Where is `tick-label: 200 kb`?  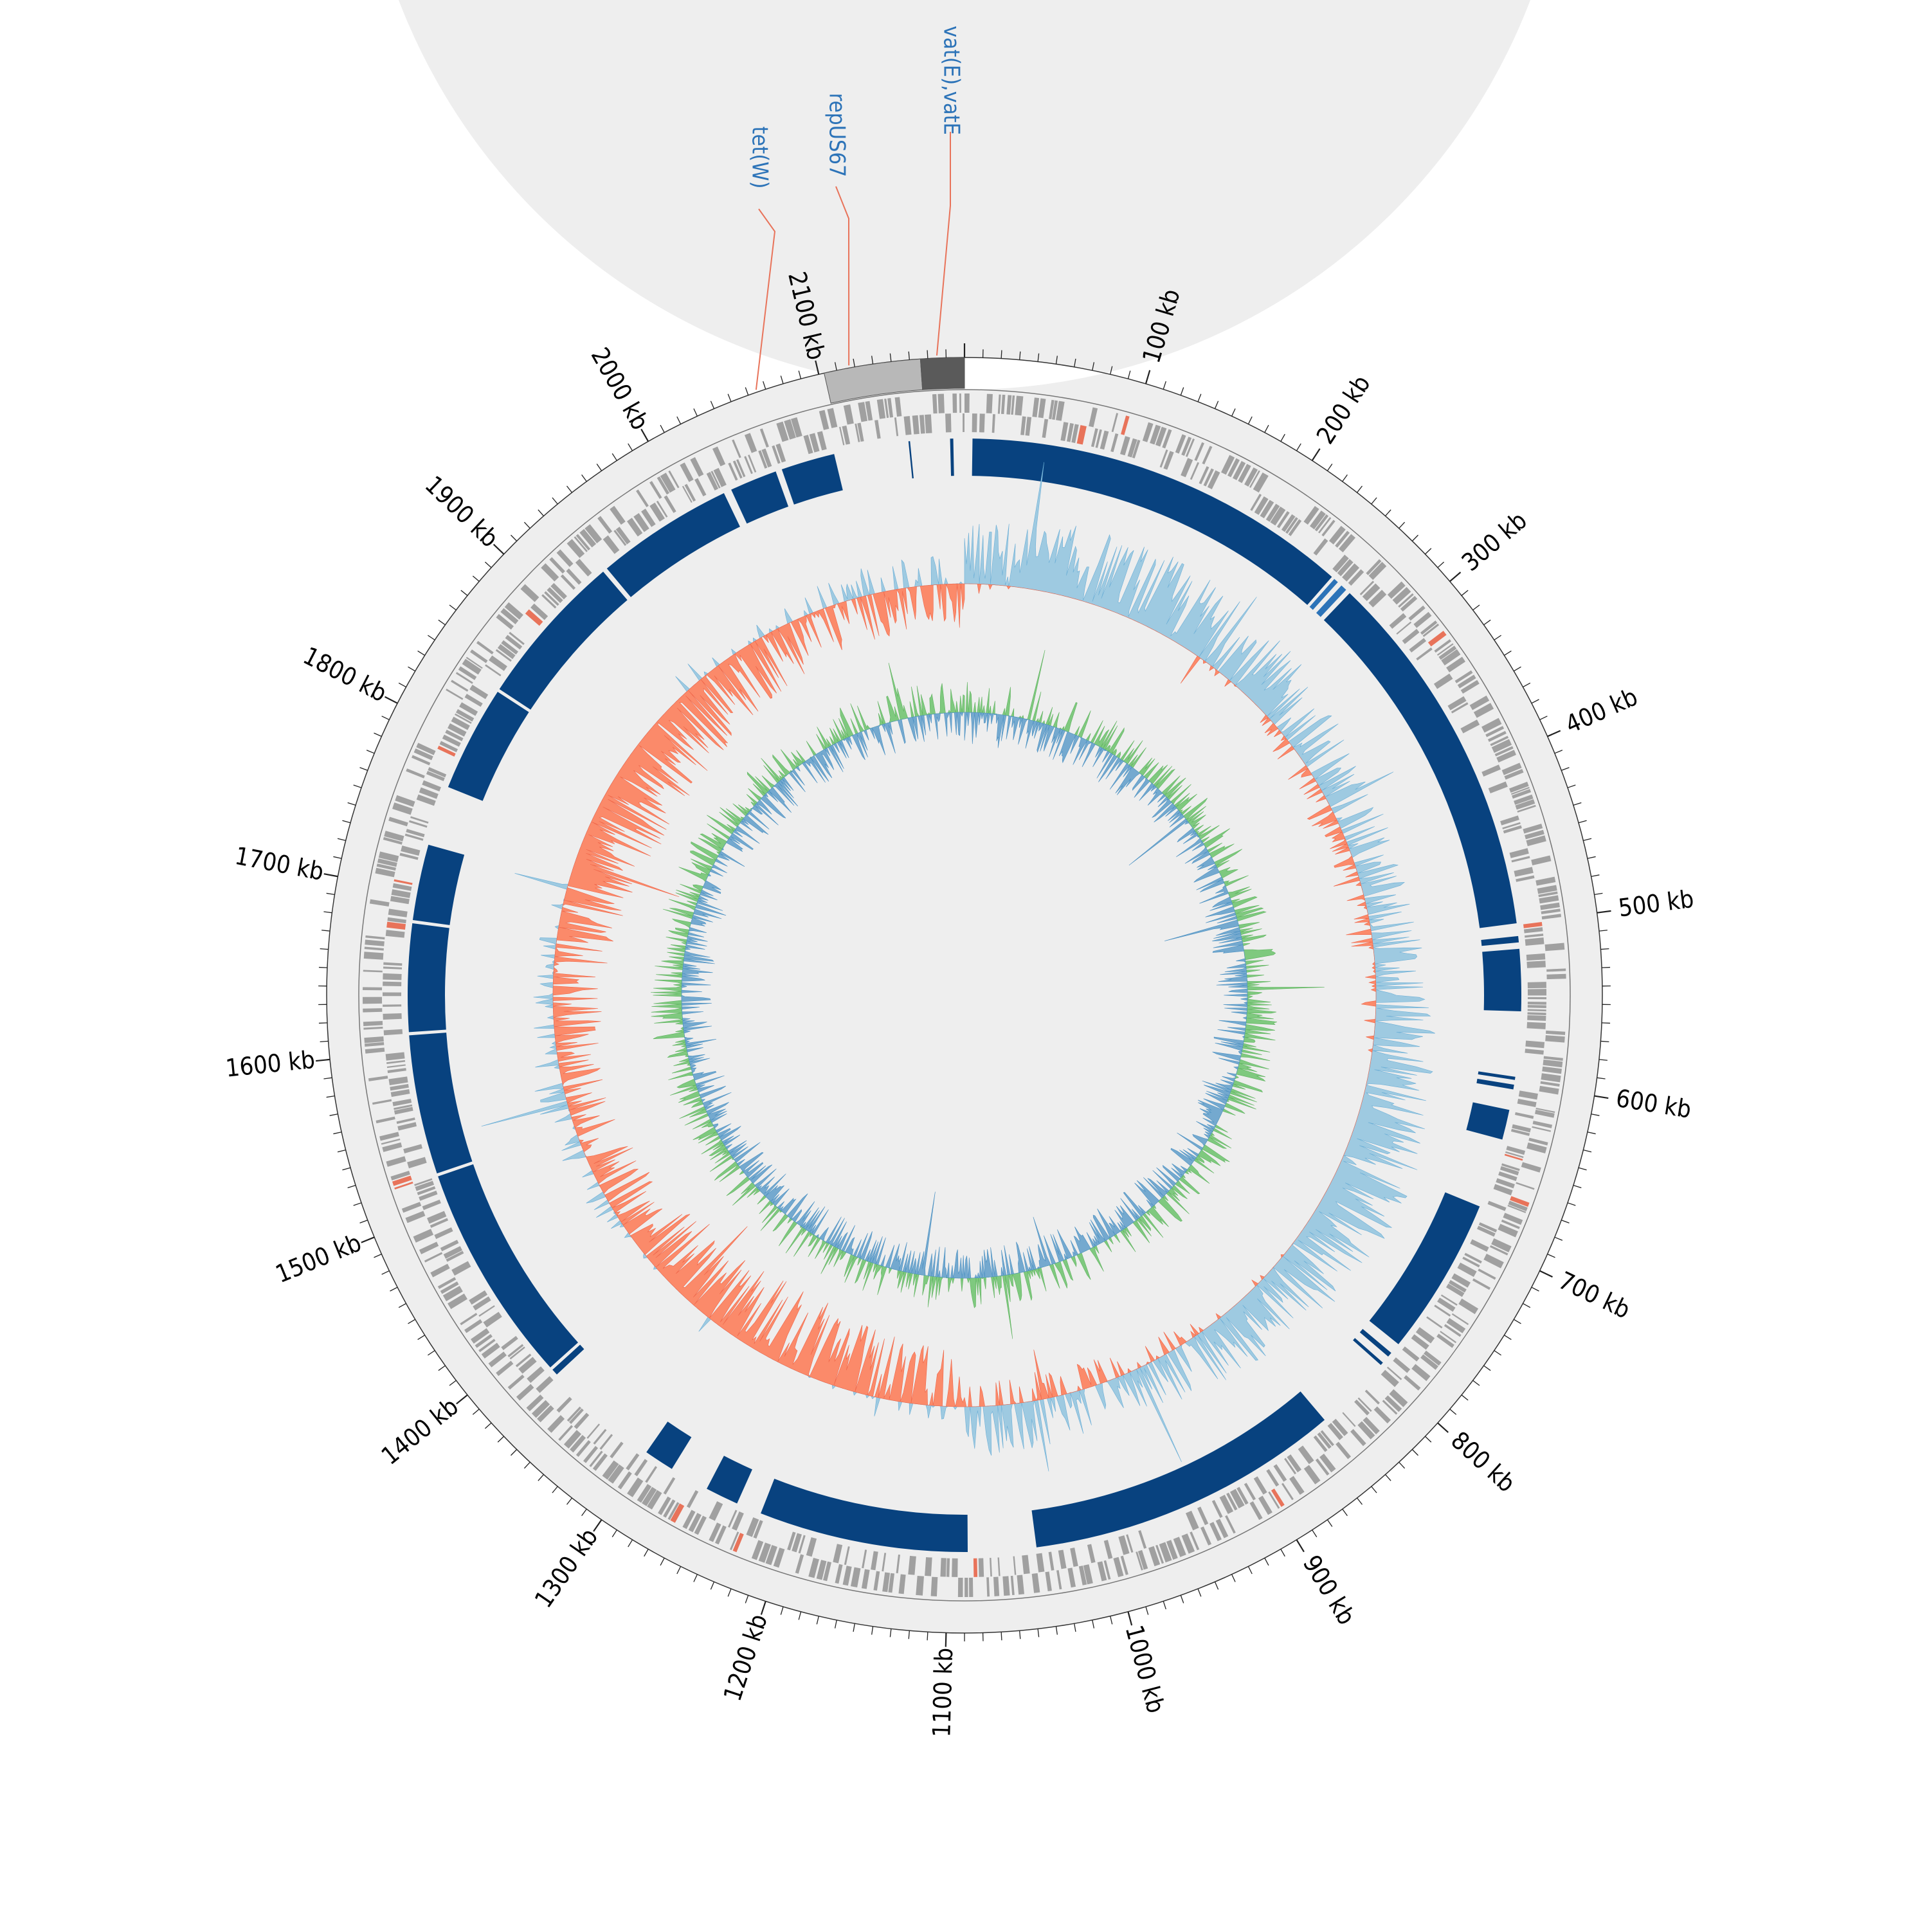 tick-label: 200 kb is located at coordinates (1344, 409).